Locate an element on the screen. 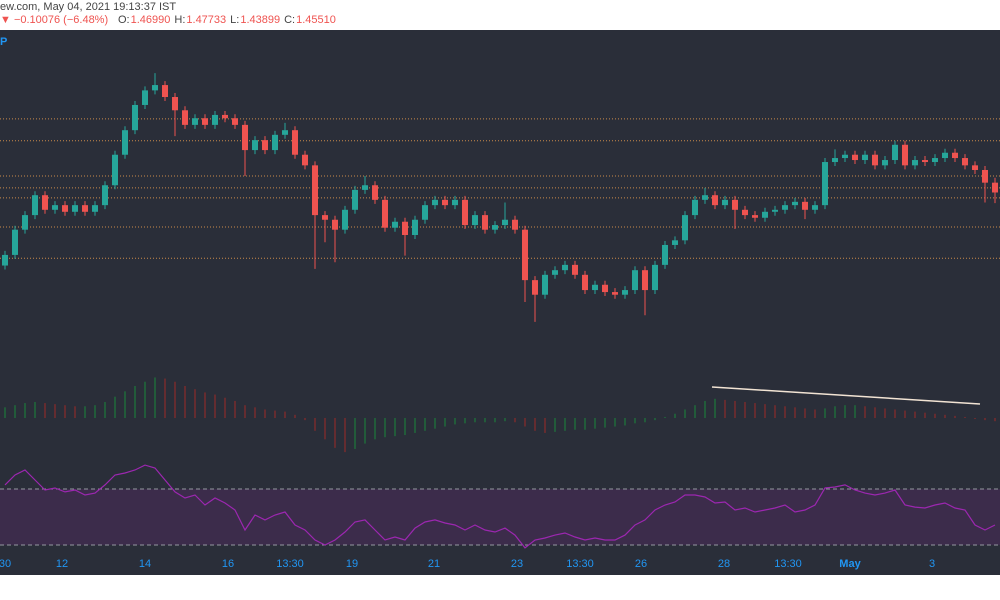  ohlc-value: 1.46990 is located at coordinates (151, 20).